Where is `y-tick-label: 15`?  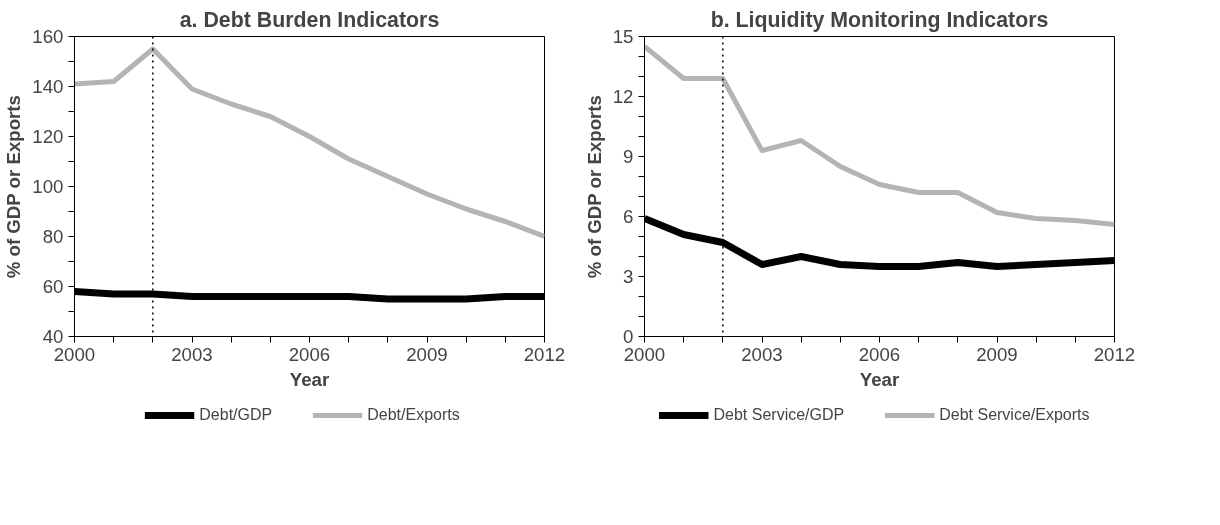
y-tick-label: 15 is located at coordinates (623, 36).